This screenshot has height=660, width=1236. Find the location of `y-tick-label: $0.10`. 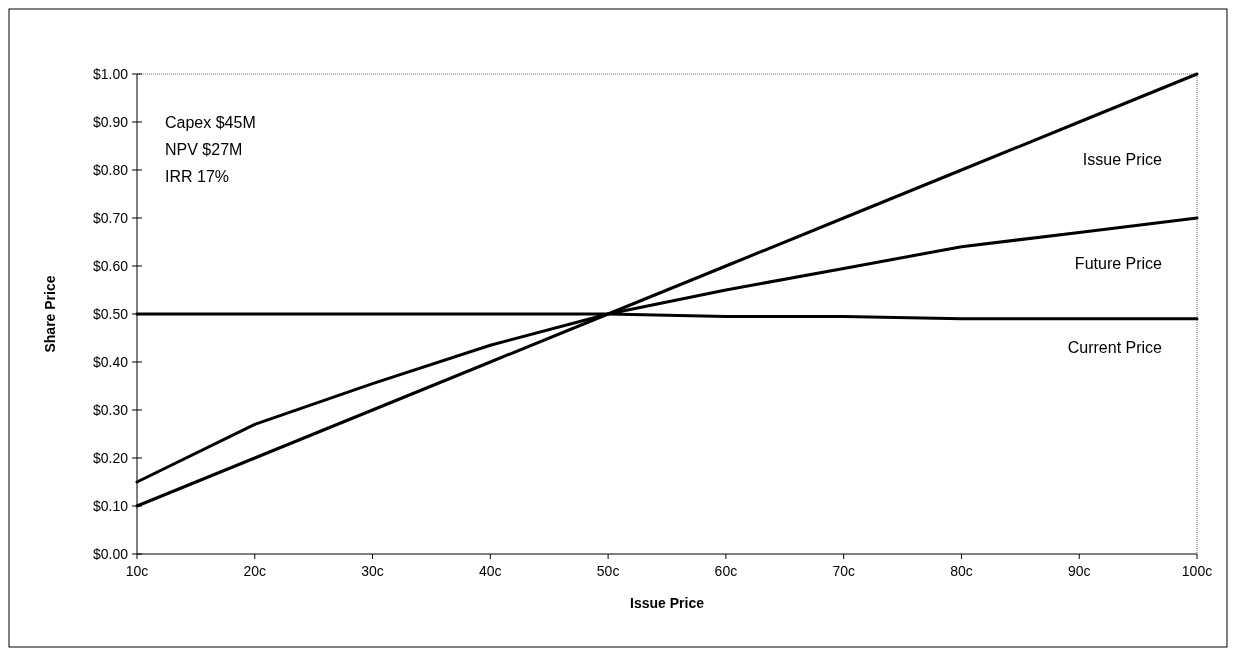

y-tick-label: $0.10 is located at coordinates (110, 505).